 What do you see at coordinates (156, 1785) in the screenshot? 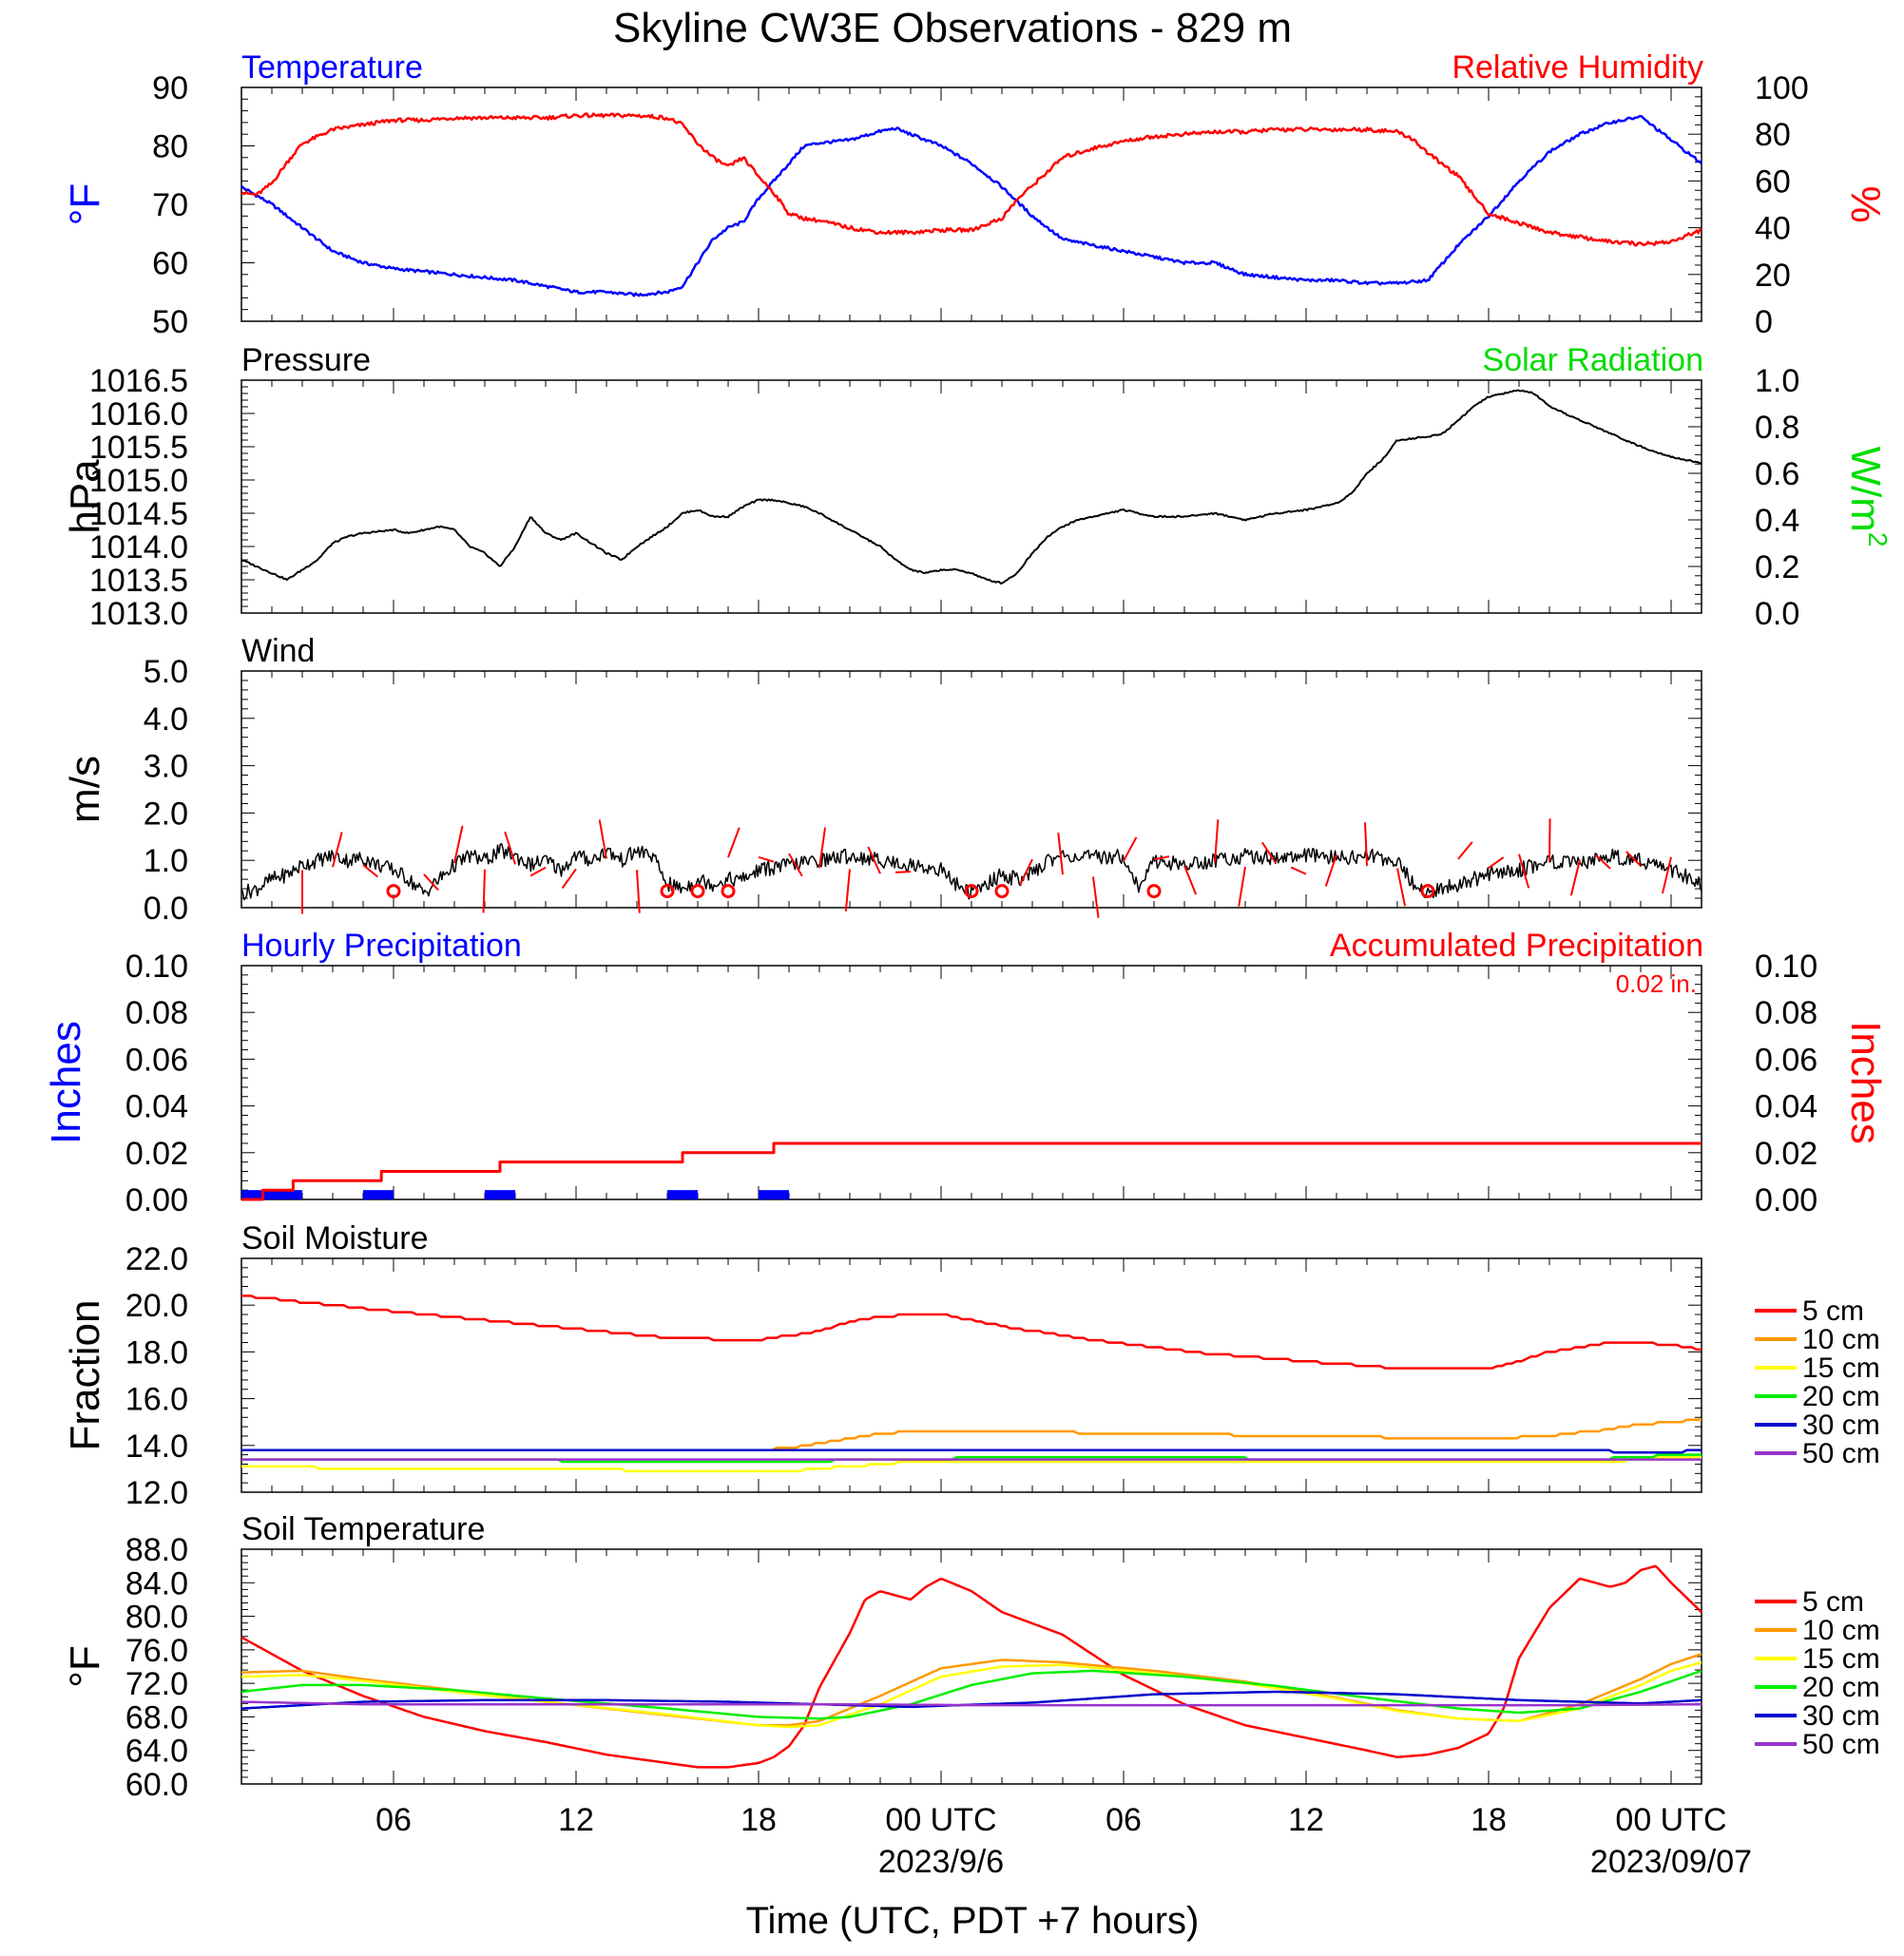
I see `y-tick-label-left: 60.0` at bounding box center [156, 1785].